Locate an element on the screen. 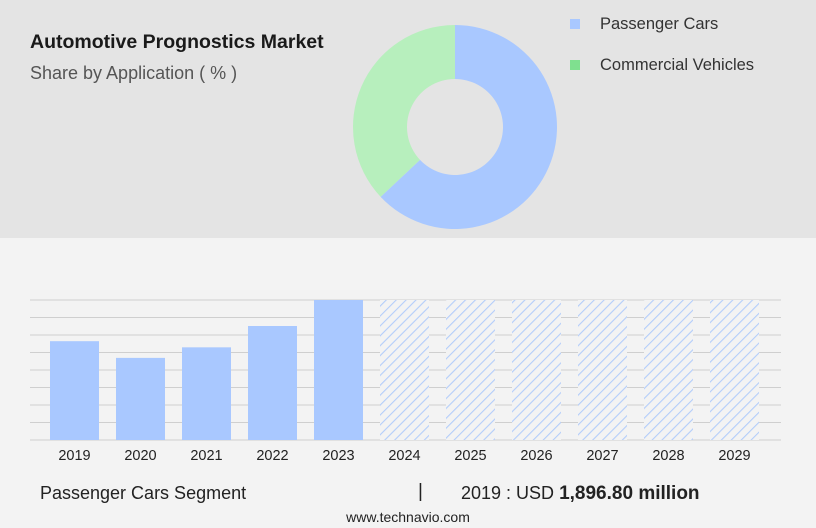 This screenshot has width=816, height=528. legend-label-commercial-vehicles: Commercial Vehicles is located at coordinates (677, 65).